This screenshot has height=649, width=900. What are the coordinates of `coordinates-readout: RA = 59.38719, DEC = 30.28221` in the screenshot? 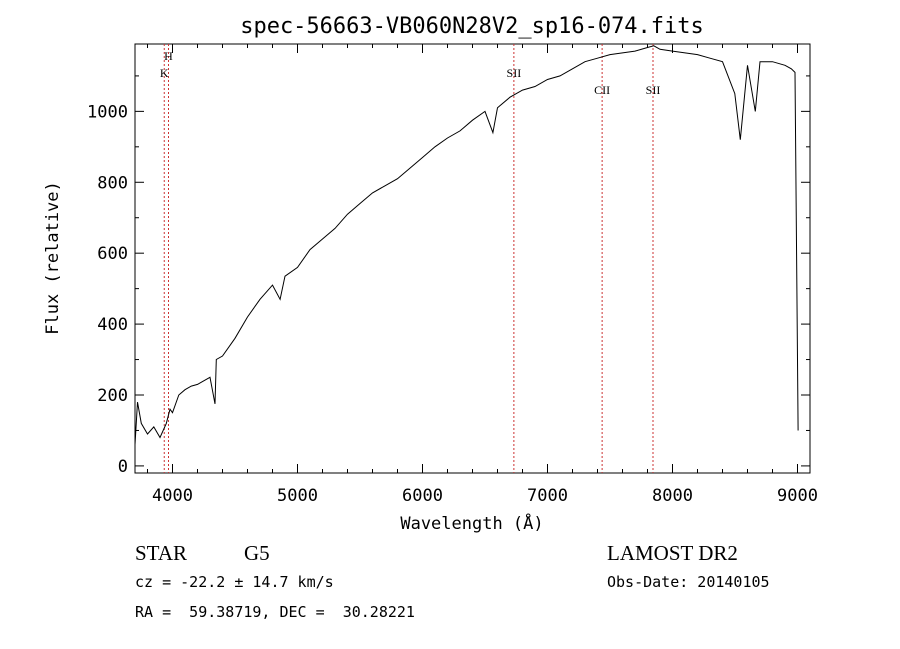 It's located at (275, 612).